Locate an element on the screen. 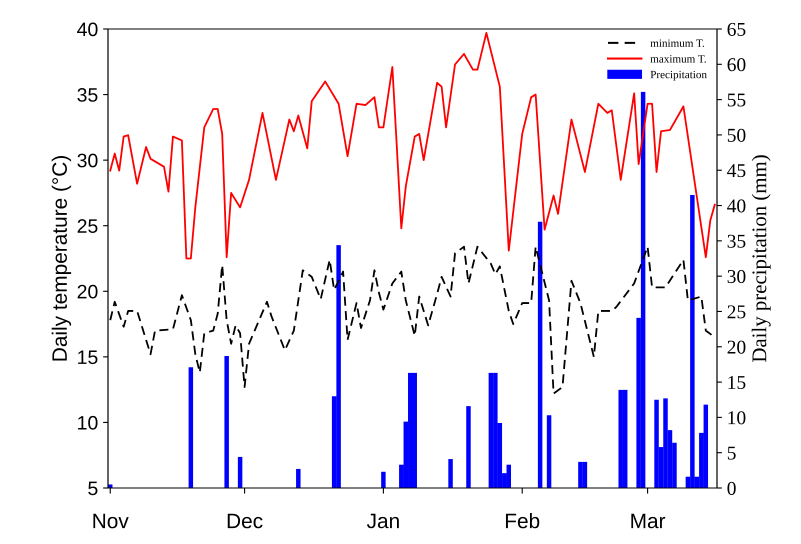 The height and width of the screenshot is (544, 801). x-tick-label: Feb is located at coordinates (523, 520).